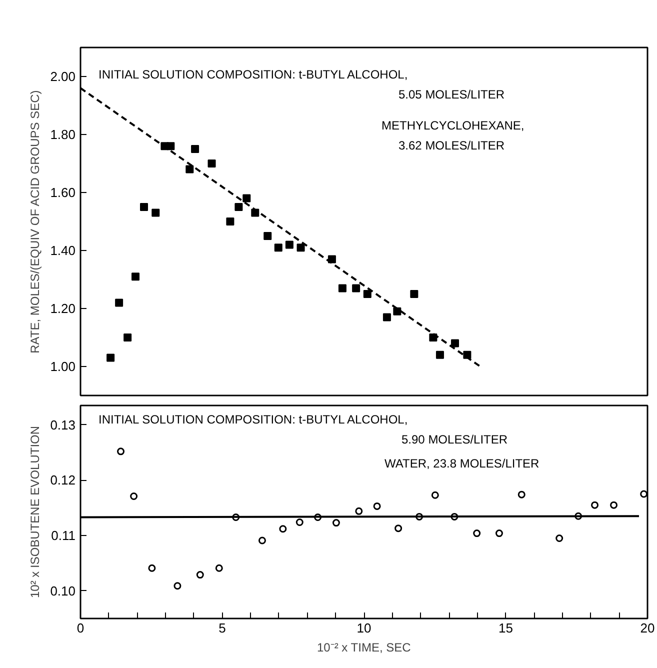  What do you see at coordinates (63, 250) in the screenshot?
I see `y-tick-label: 1.40` at bounding box center [63, 250].